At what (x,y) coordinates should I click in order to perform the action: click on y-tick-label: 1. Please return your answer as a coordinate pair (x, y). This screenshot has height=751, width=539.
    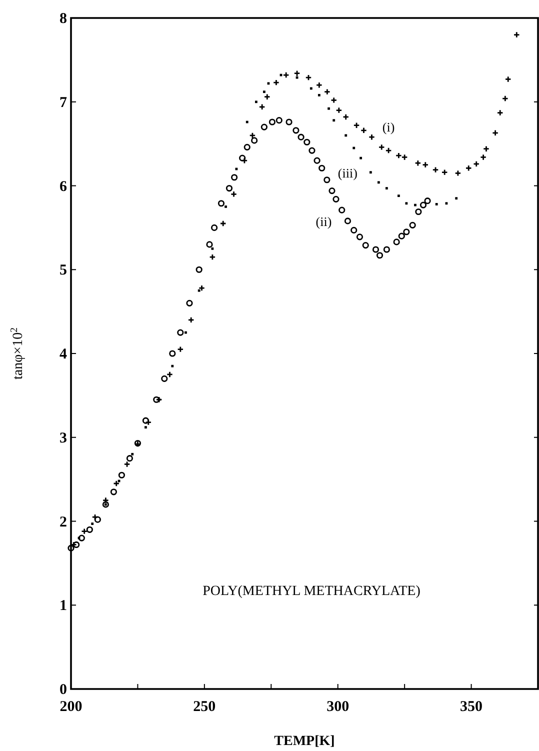
    Looking at the image, I should click on (63, 606).